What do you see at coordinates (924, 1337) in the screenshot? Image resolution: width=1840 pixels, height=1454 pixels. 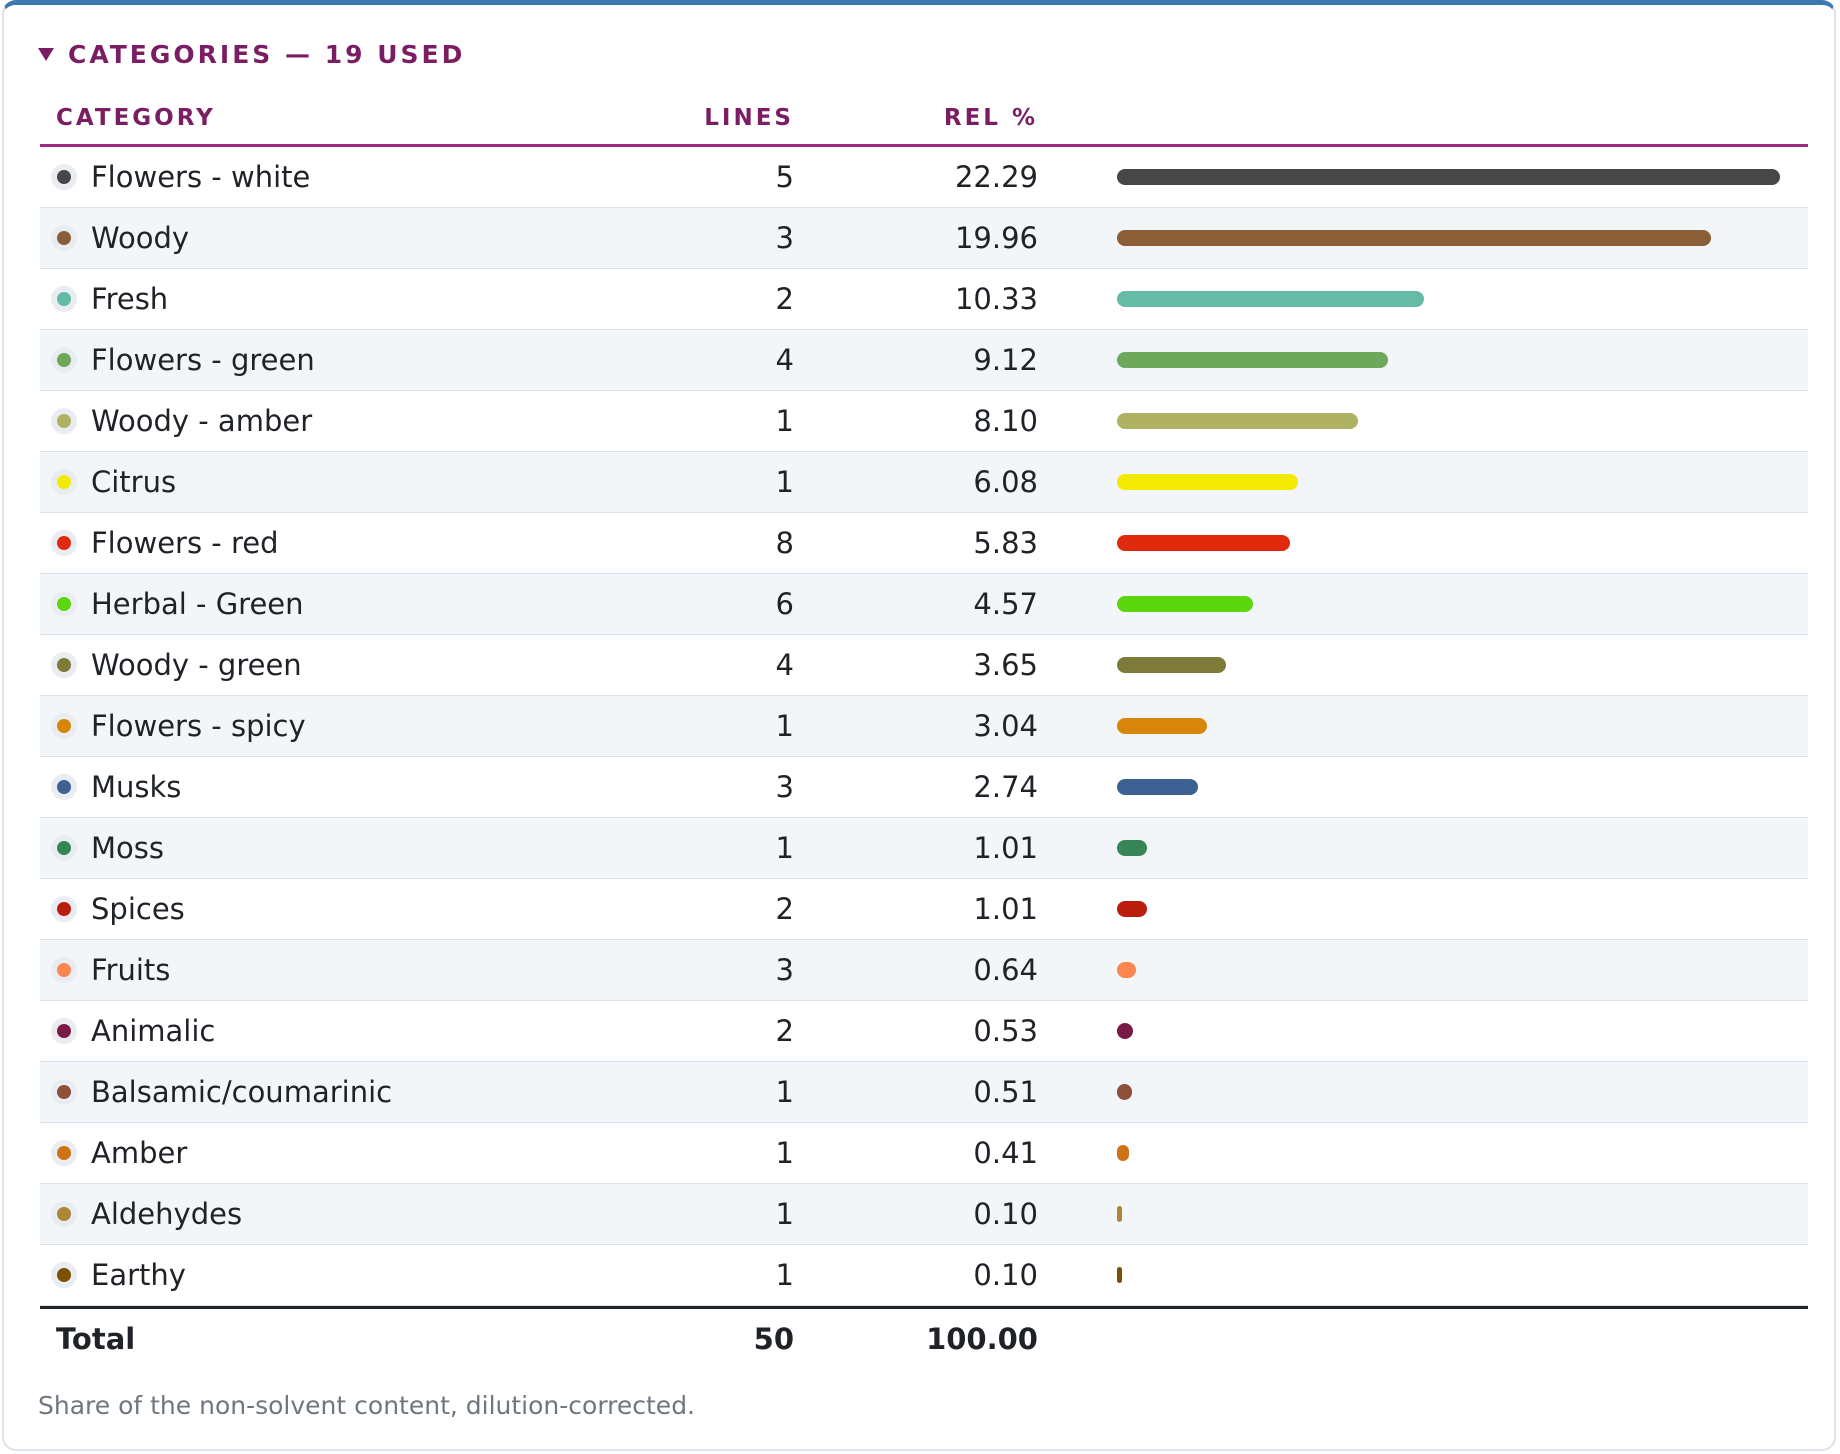 I see `total-row: Total 50 100.00` at bounding box center [924, 1337].